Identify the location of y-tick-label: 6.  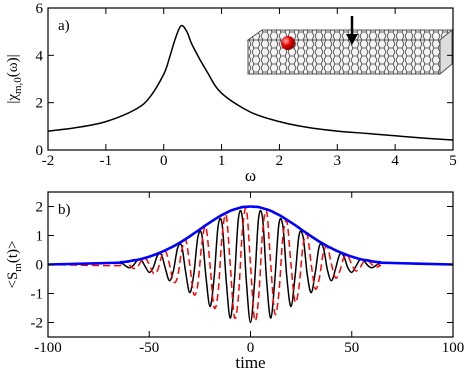
(40, 9).